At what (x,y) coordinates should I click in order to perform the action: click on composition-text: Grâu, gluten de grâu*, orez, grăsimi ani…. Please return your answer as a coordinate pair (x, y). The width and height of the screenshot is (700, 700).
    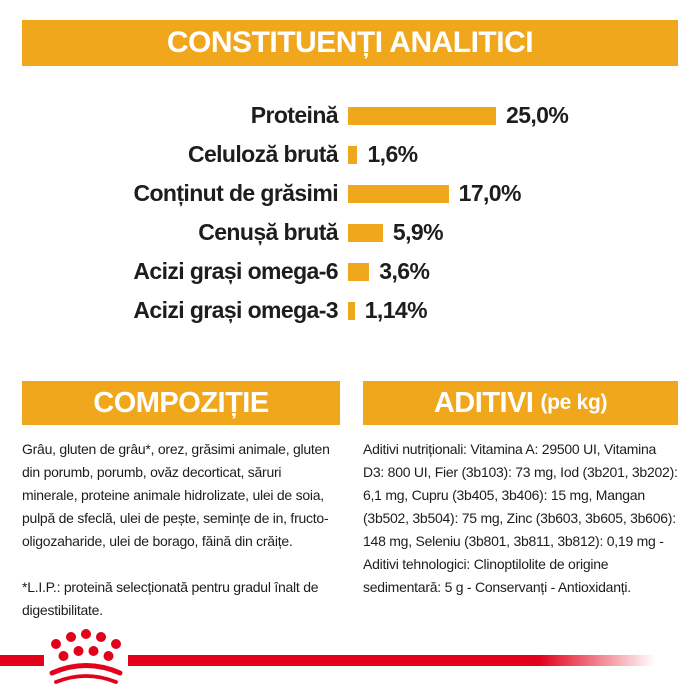
    Looking at the image, I should click on (176, 495).